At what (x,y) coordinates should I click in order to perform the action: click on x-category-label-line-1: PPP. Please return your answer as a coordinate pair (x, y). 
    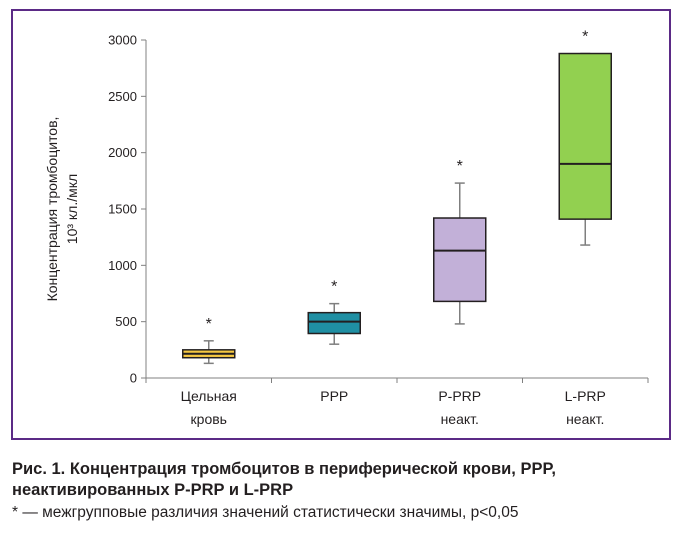
    Looking at the image, I should click on (334, 396).